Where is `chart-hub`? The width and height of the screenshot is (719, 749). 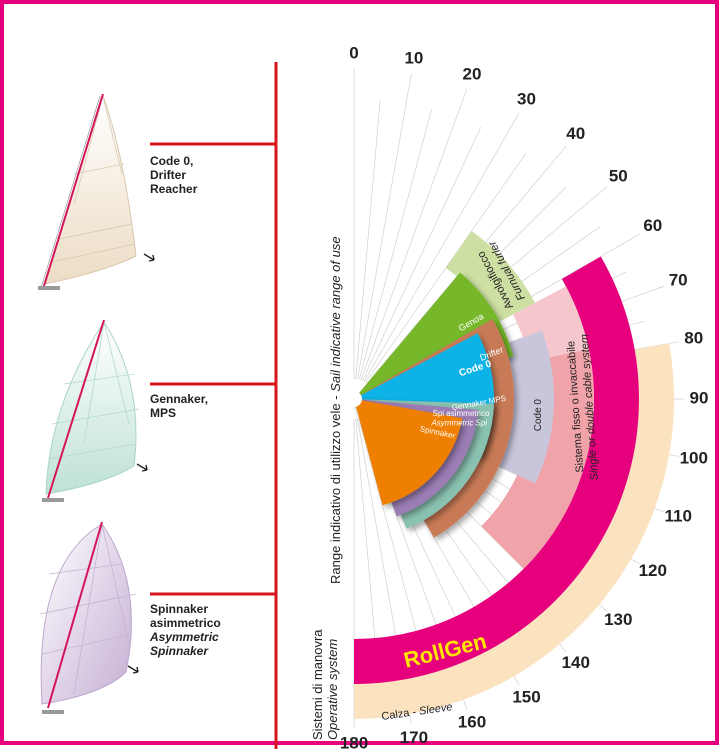
chart-hub is located at coordinates (354, 399).